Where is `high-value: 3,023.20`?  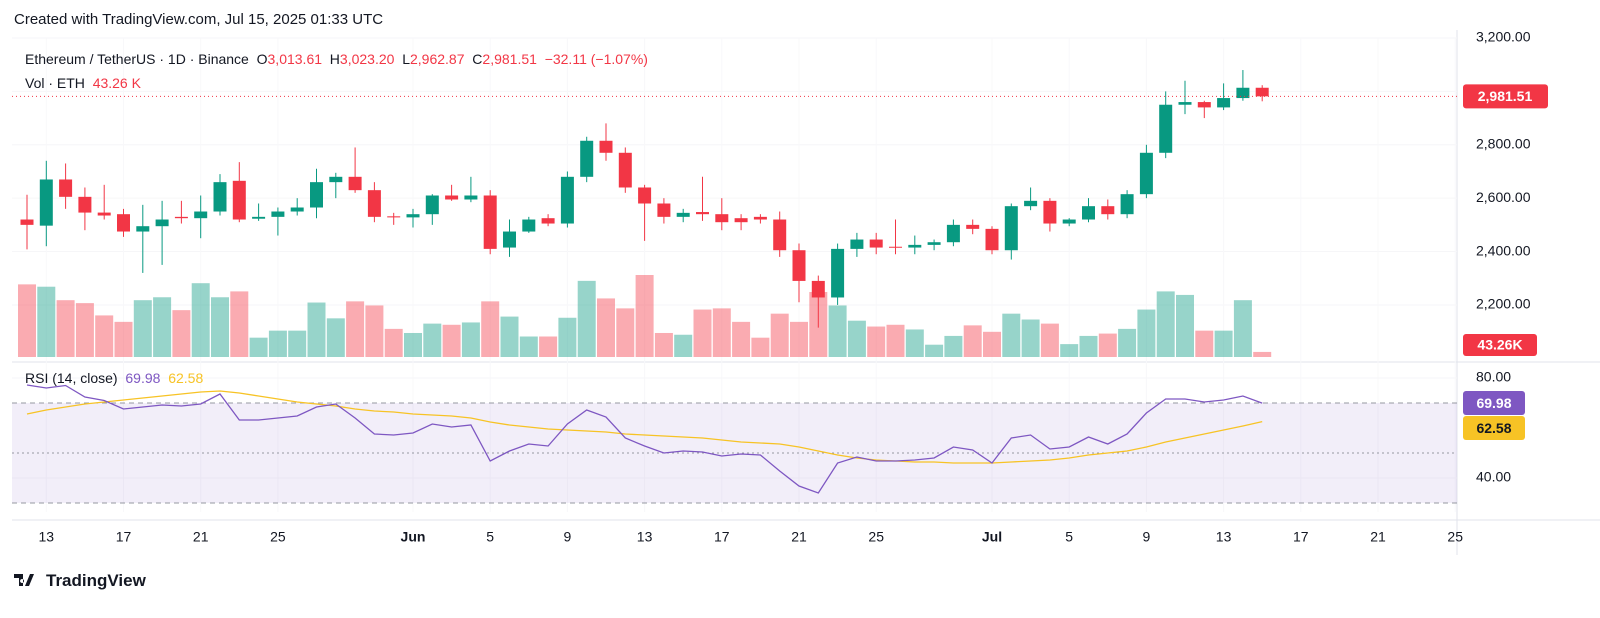
high-value: 3,023.20 is located at coordinates (367, 59).